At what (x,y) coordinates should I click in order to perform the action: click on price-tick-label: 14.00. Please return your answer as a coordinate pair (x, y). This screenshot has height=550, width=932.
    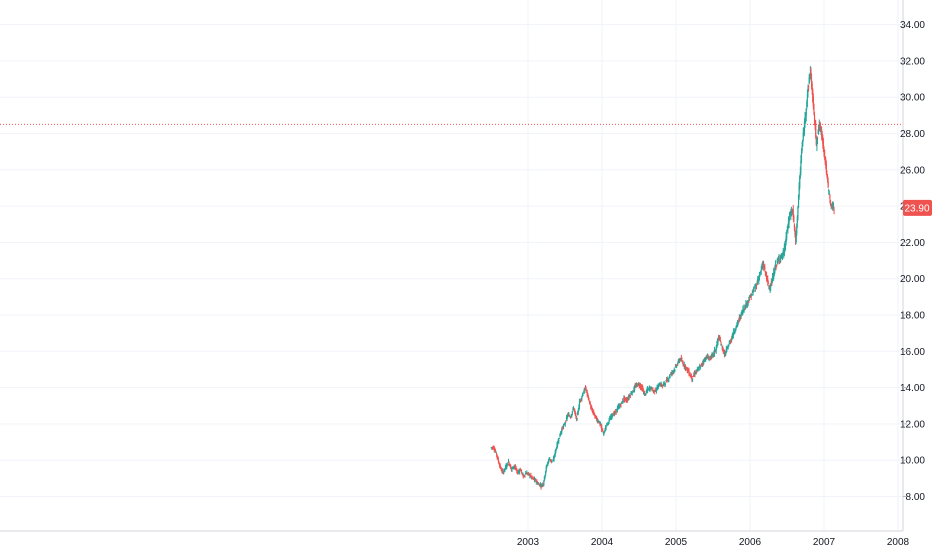
    Looking at the image, I should click on (912, 388).